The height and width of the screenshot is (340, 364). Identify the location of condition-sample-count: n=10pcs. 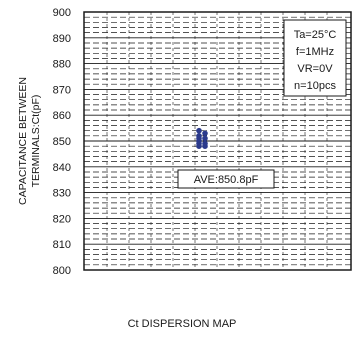
(315, 86).